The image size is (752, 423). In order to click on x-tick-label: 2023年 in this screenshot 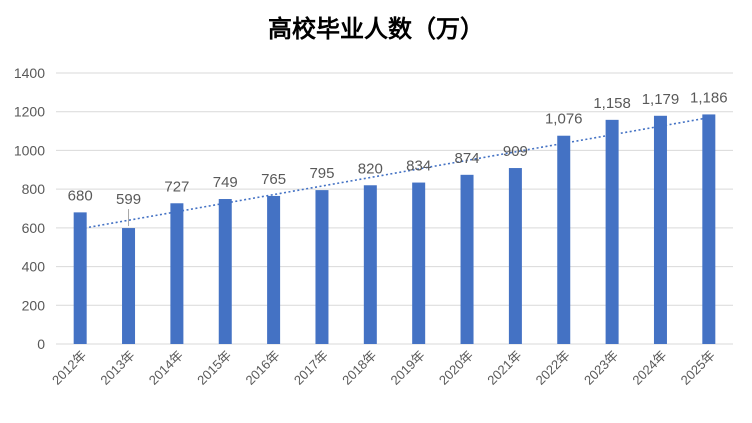, I will do `click(601, 368)`.